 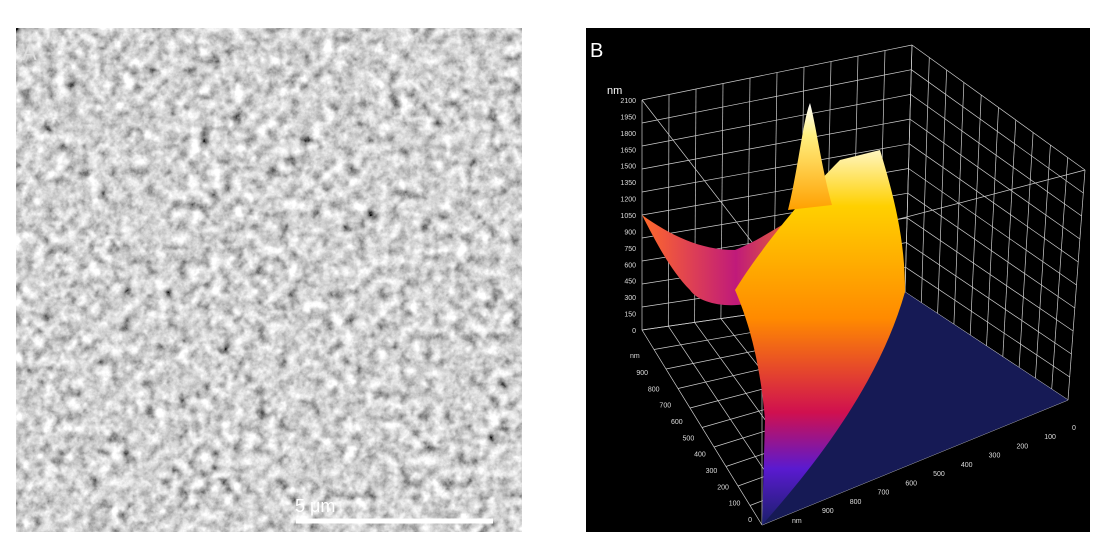 What do you see at coordinates (628, 200) in the screenshot?
I see `z-tick-label: 1200` at bounding box center [628, 200].